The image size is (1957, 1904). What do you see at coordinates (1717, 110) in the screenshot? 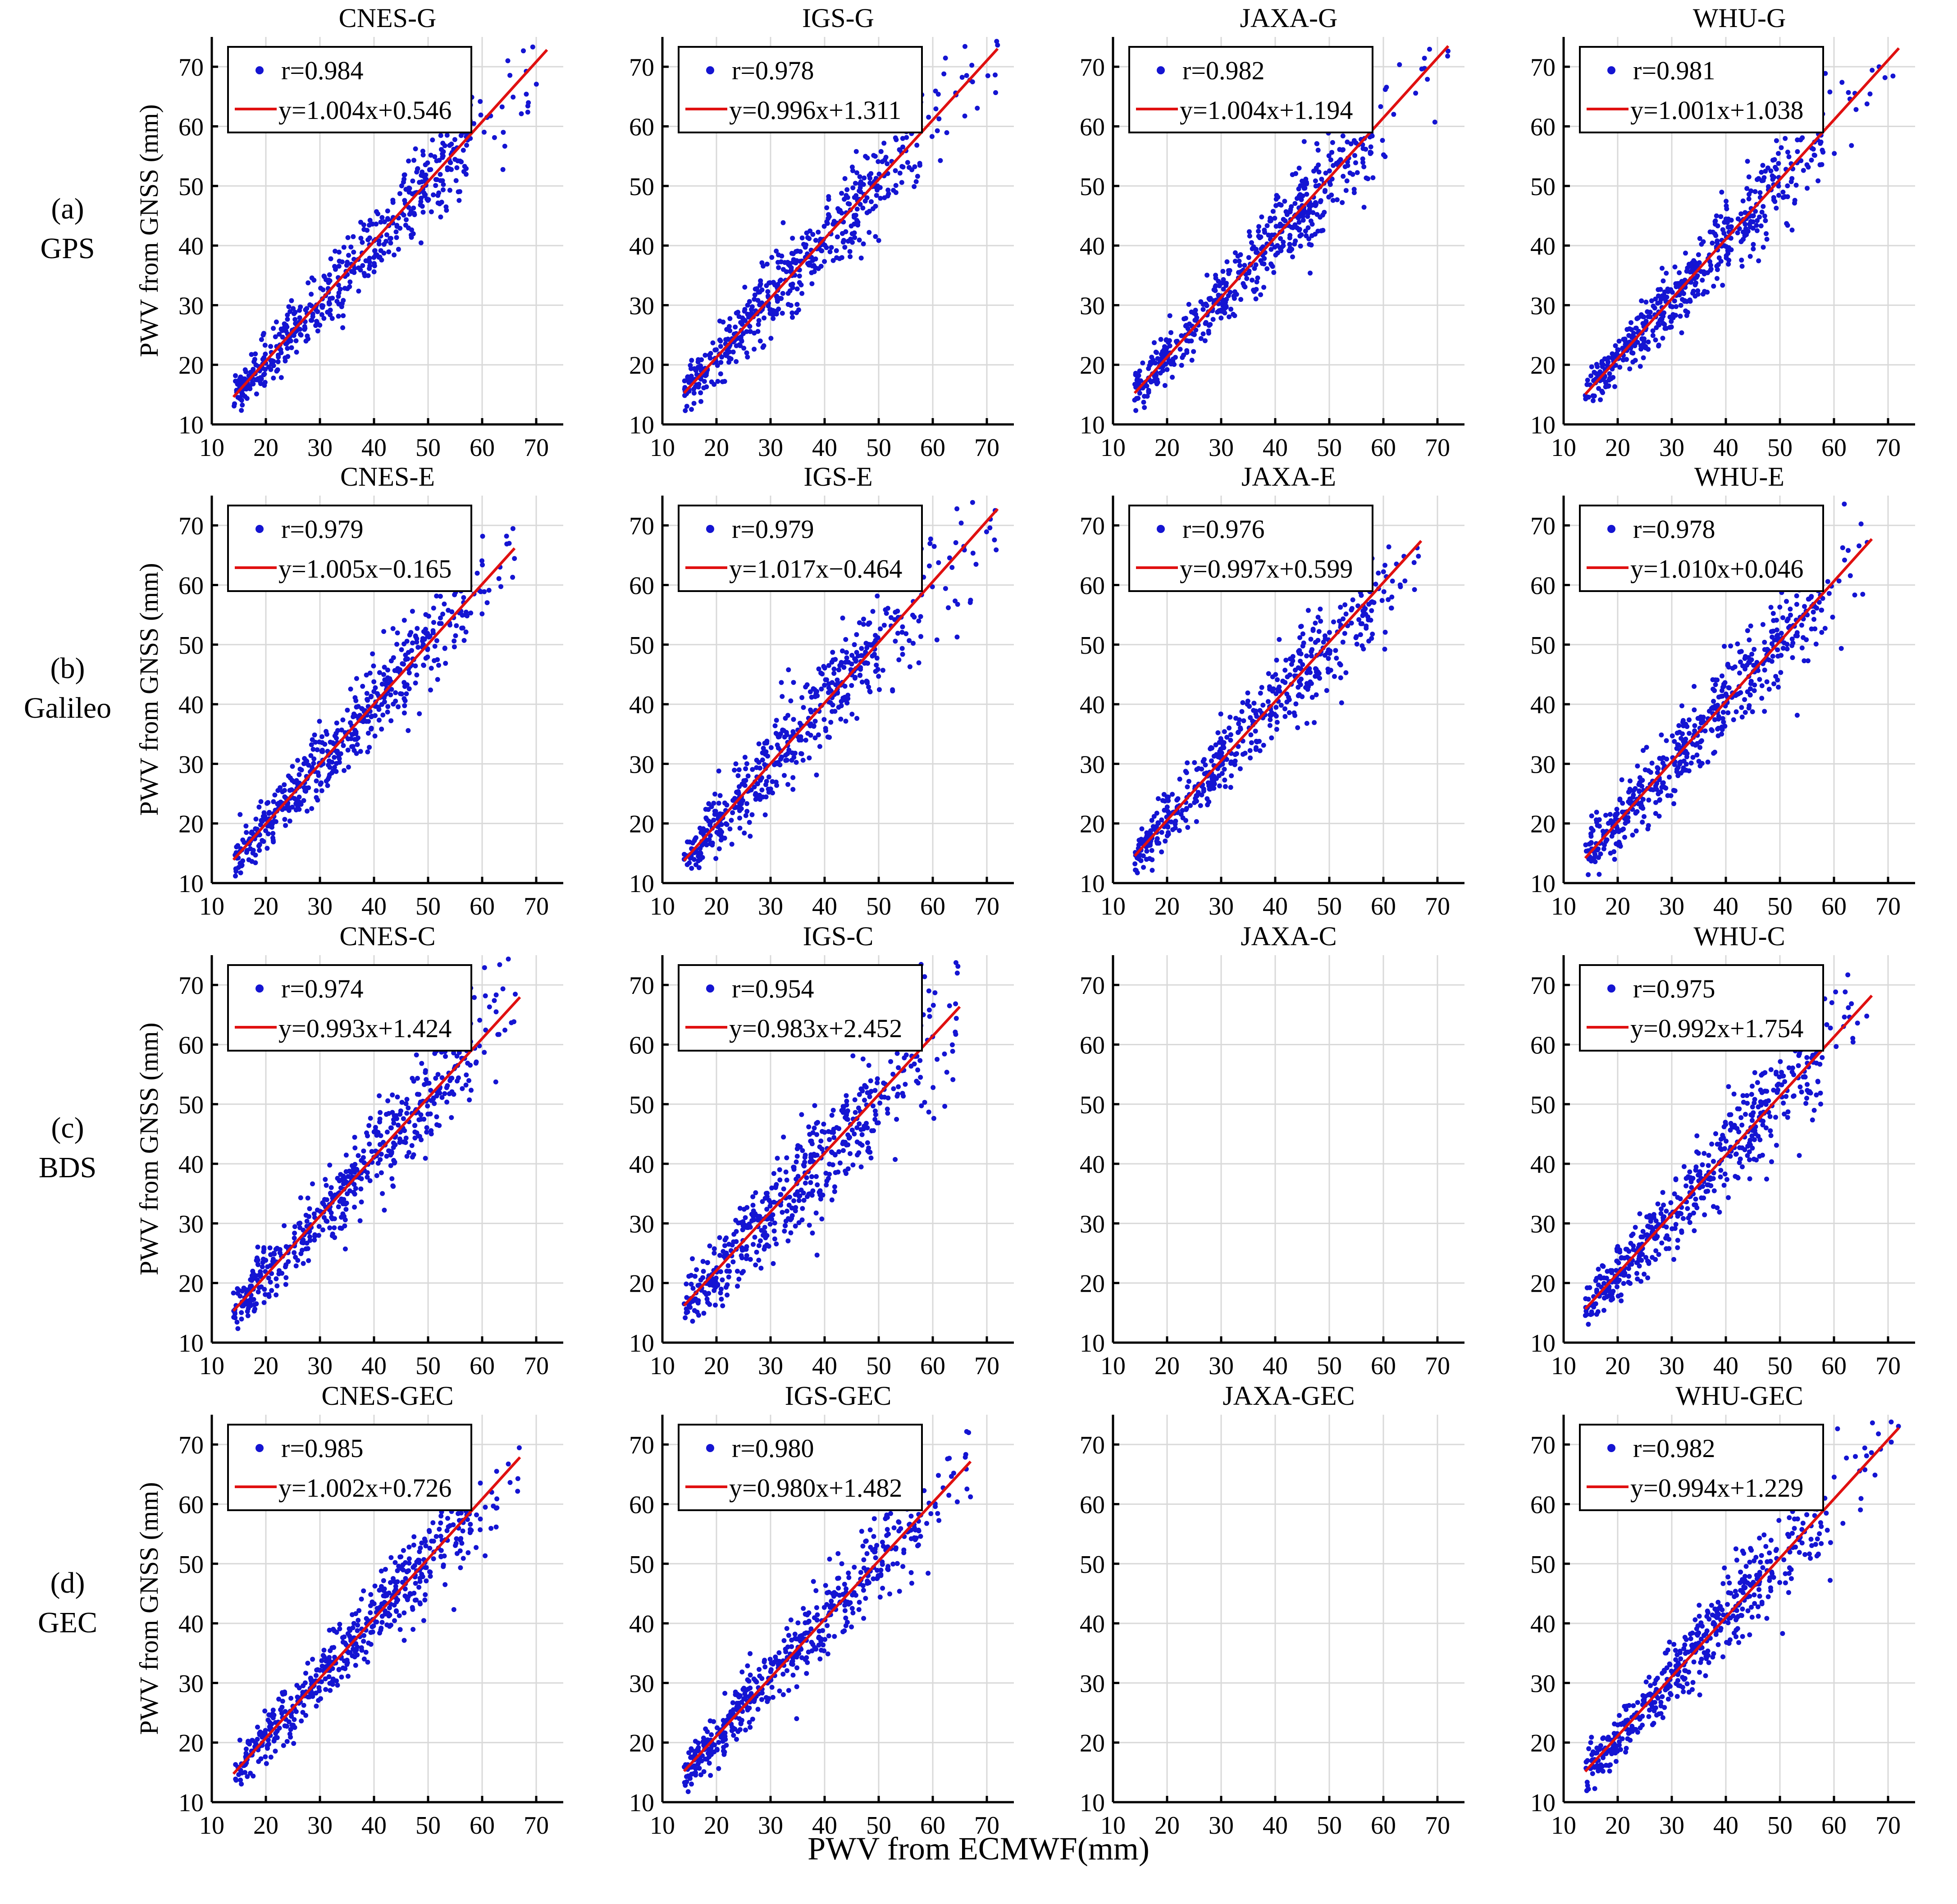
I see `legend-fit-label: y=1.001x+1.038` at bounding box center [1717, 110].